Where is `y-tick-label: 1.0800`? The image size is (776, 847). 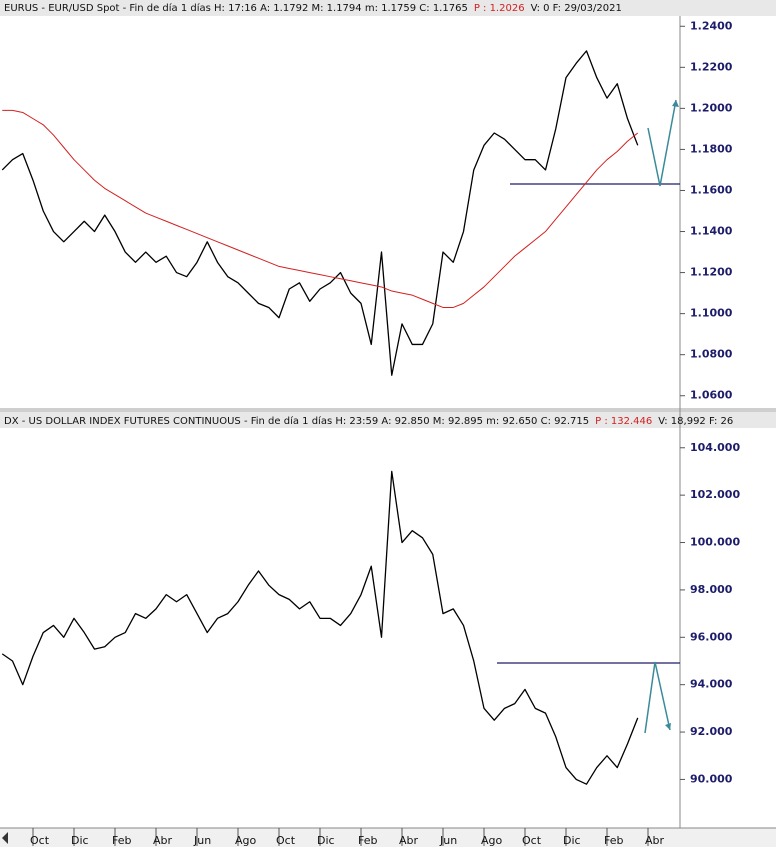 y-tick-label: 1.0800 is located at coordinates (711, 354).